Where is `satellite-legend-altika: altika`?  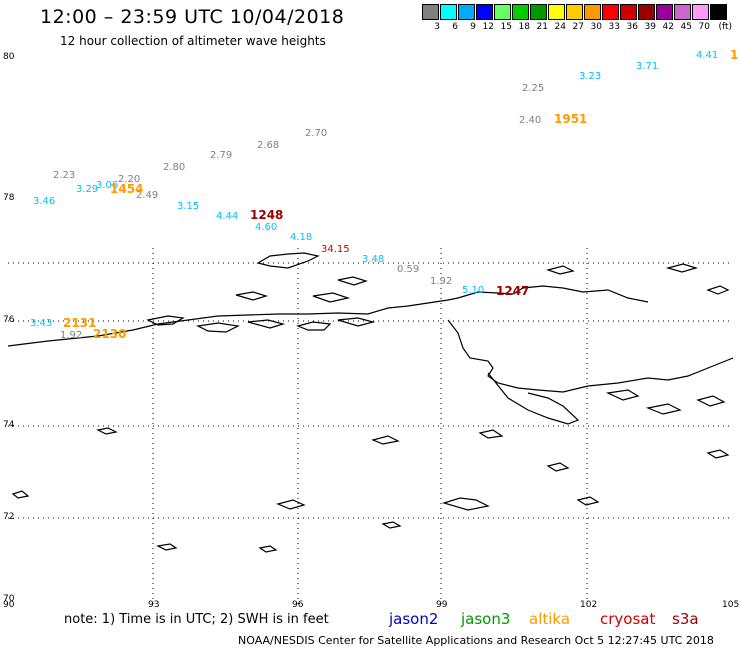
satellite-legend-altika: altika is located at coordinates (550, 619).